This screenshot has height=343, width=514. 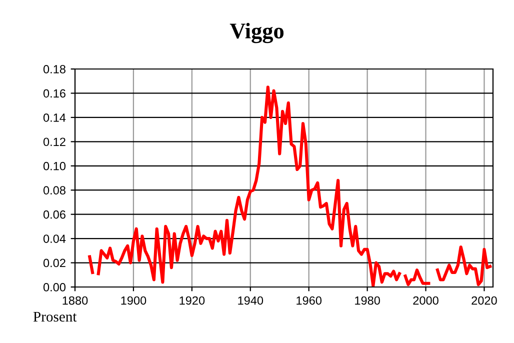 I want to click on y-axis-title: Prosent, so click(x=55, y=317).